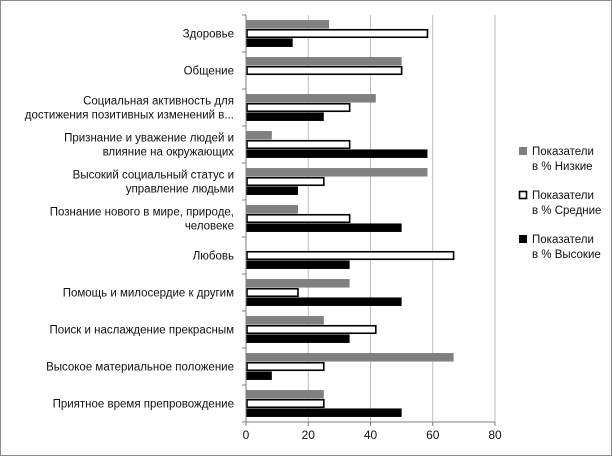  I want to click on category-label: Любовь, so click(213, 257).